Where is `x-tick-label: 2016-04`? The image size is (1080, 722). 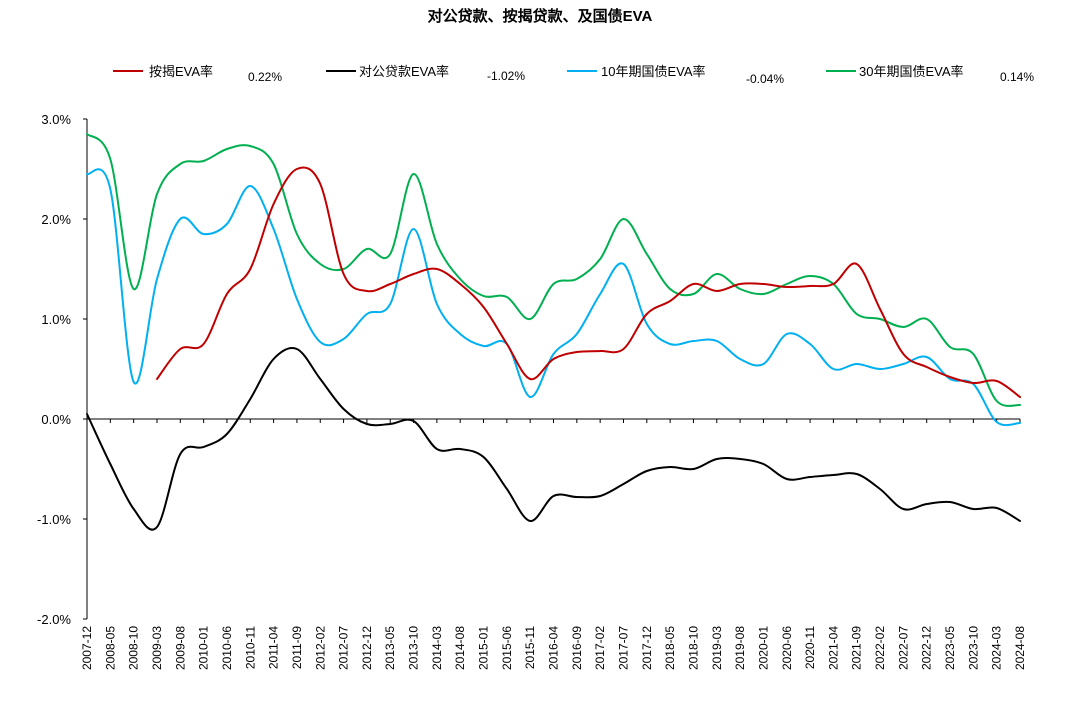
x-tick-label: 2016-04 is located at coordinates (554, 648).